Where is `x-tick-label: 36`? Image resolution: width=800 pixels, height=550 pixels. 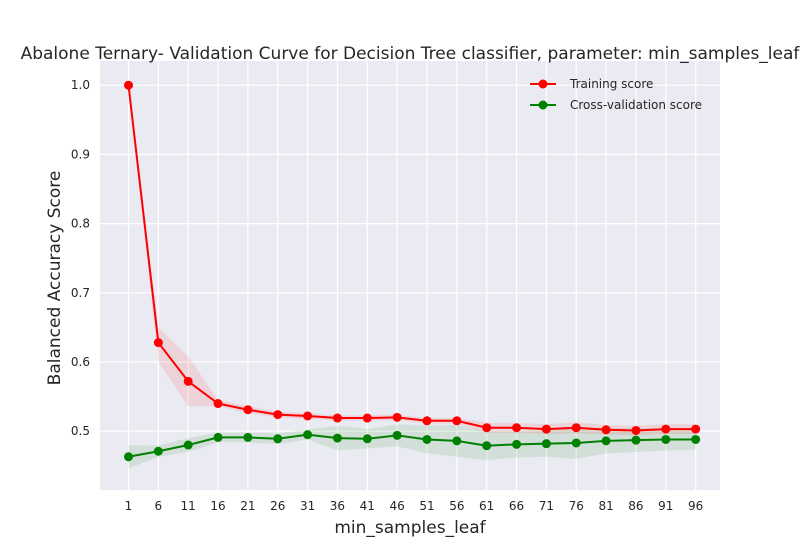
x-tick-label: 36 is located at coordinates (337, 506).